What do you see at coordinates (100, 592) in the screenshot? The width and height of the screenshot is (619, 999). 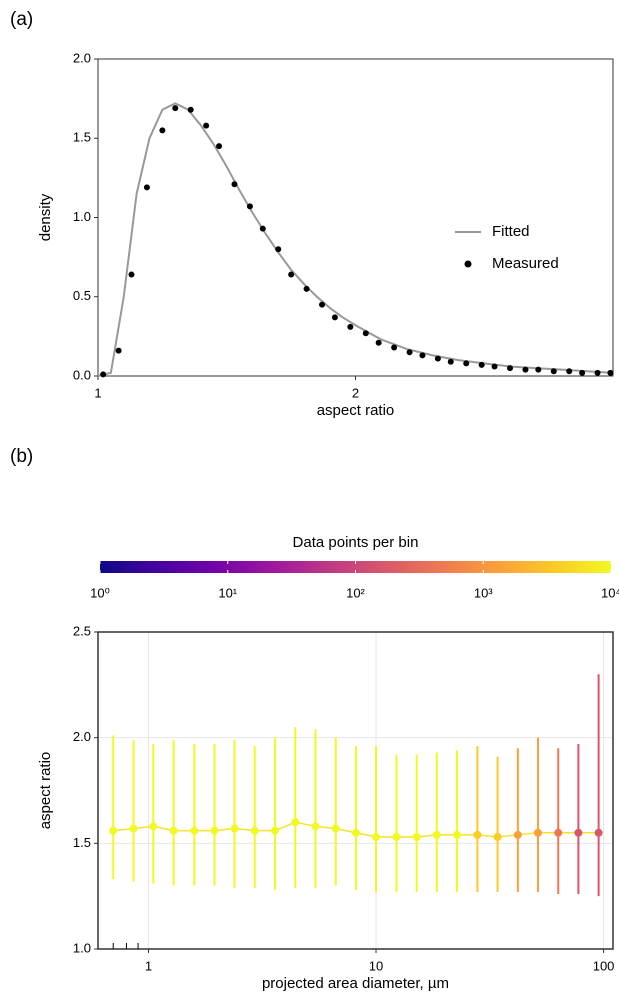 I see `colorbar-tick-label: 10⁰` at bounding box center [100, 592].